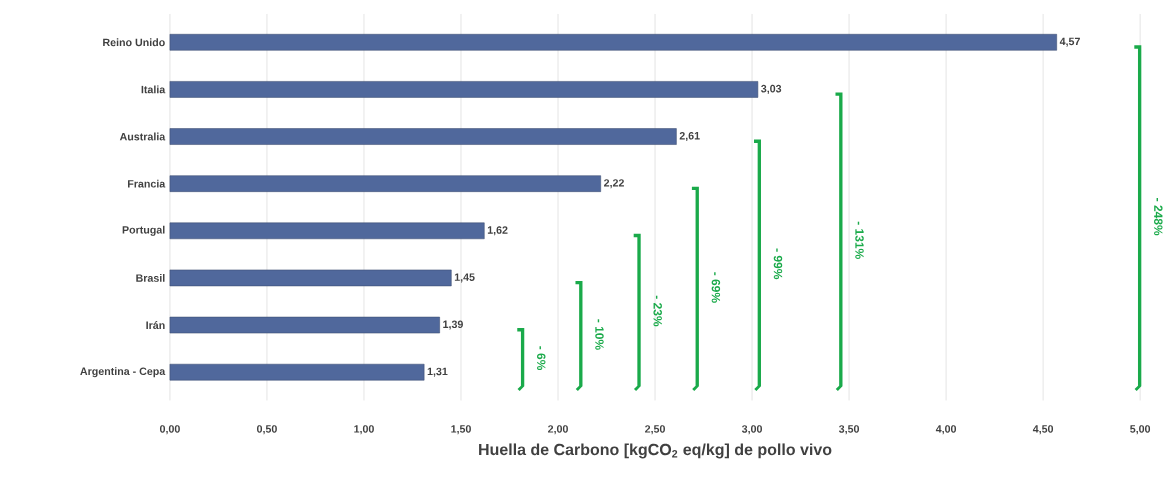 The image size is (1167, 486). Describe the element at coordinates (267, 430) in the screenshot. I see `x-tick-label: 0,50` at that location.